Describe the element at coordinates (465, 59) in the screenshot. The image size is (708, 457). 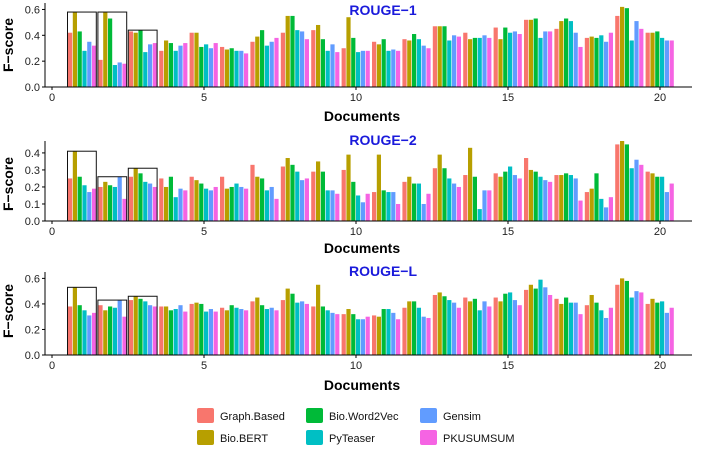
I see `bar-doc14-graph-based` at that location.